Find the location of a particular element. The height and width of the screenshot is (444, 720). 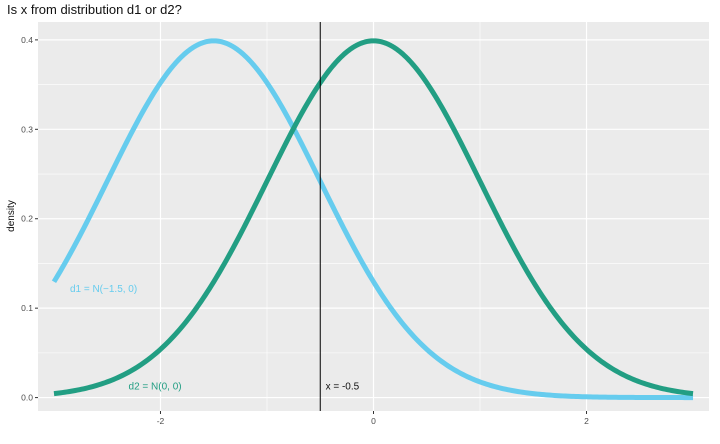

y-tick-label: 0.0 is located at coordinates (27, 398).